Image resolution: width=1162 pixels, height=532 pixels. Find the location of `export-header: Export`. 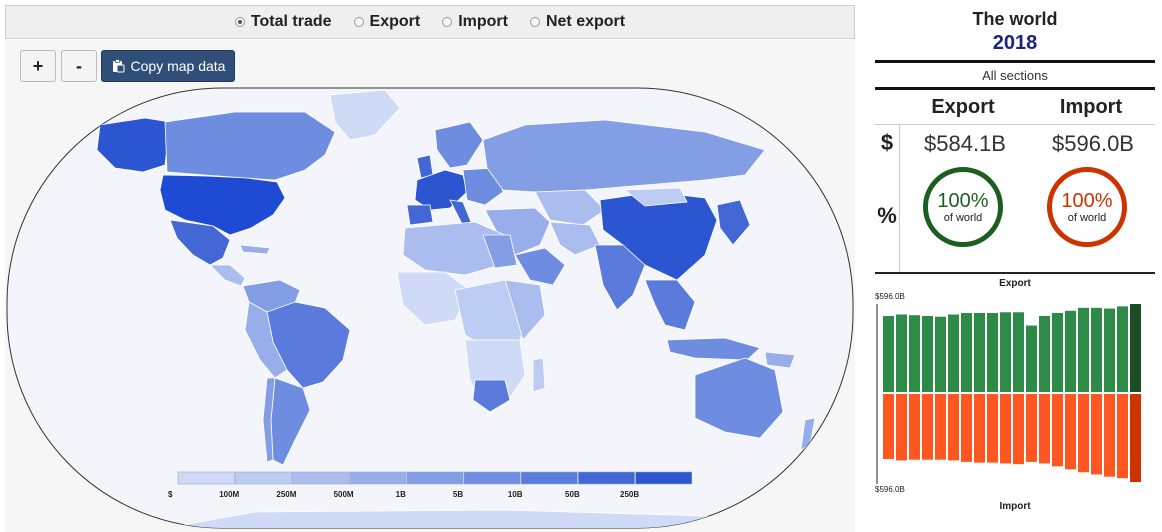

export-header: Export is located at coordinates (963, 106).